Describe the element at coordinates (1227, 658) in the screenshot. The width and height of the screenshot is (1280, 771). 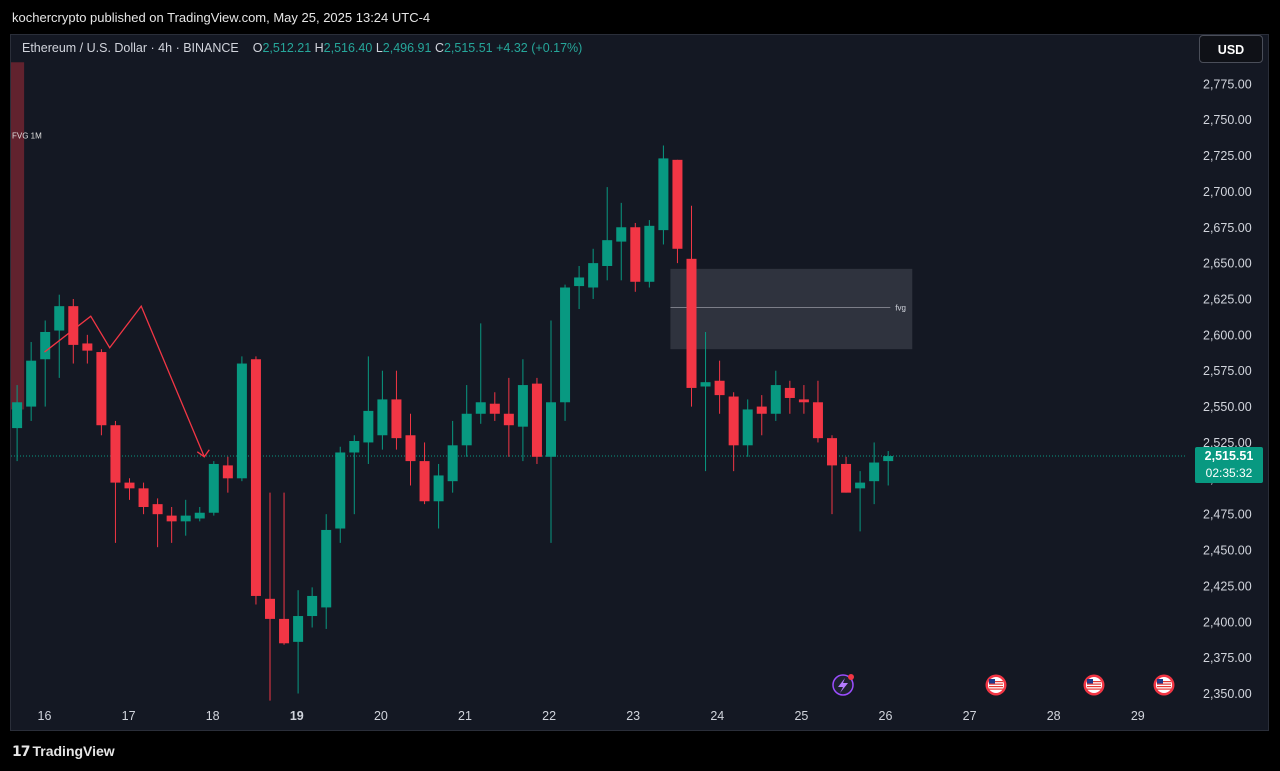
I see `price-tick-label: 2,375.00` at that location.